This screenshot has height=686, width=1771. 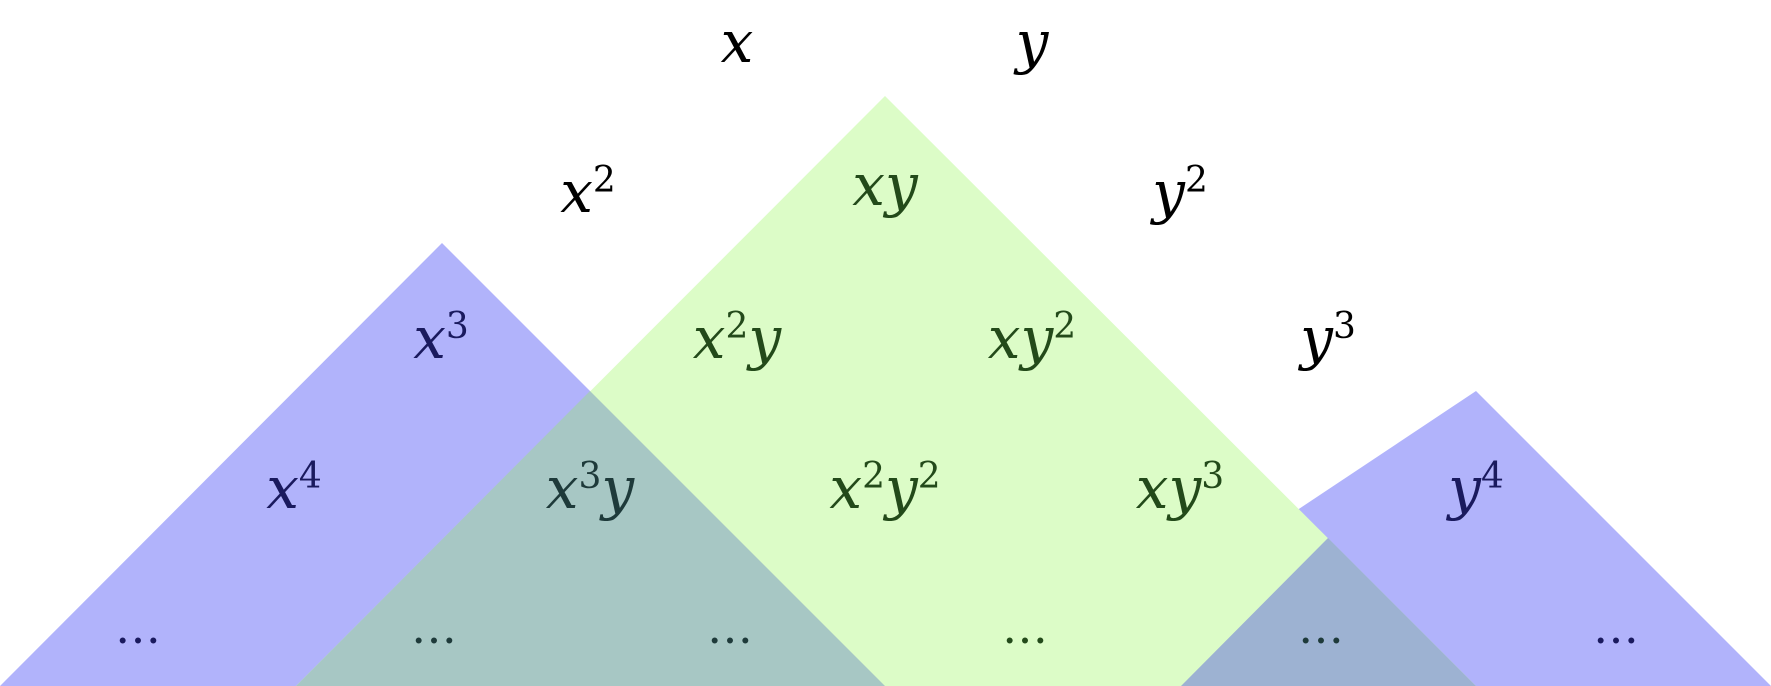 I want to click on monomial-y: y, so click(x=1032, y=42).